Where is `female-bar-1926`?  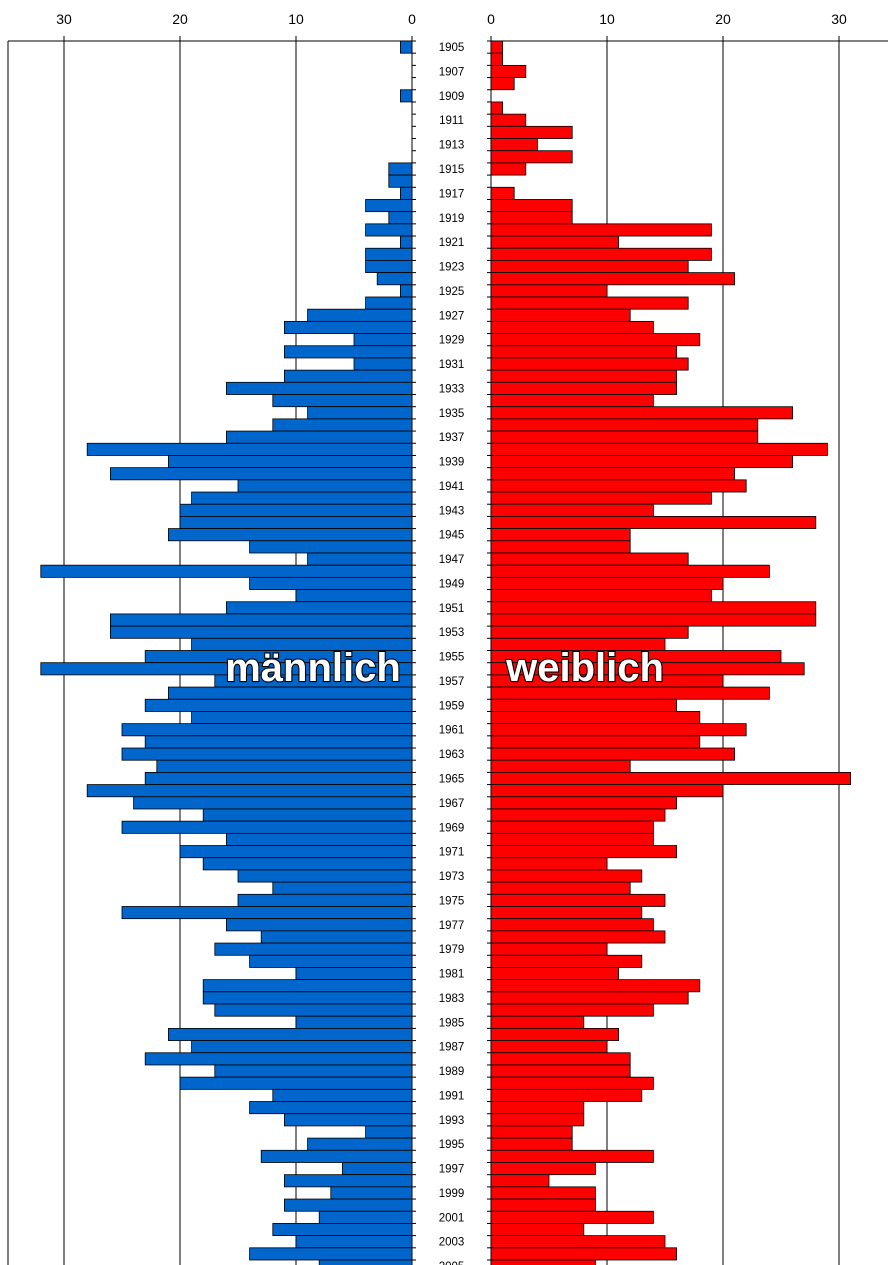 female-bar-1926 is located at coordinates (589, 303).